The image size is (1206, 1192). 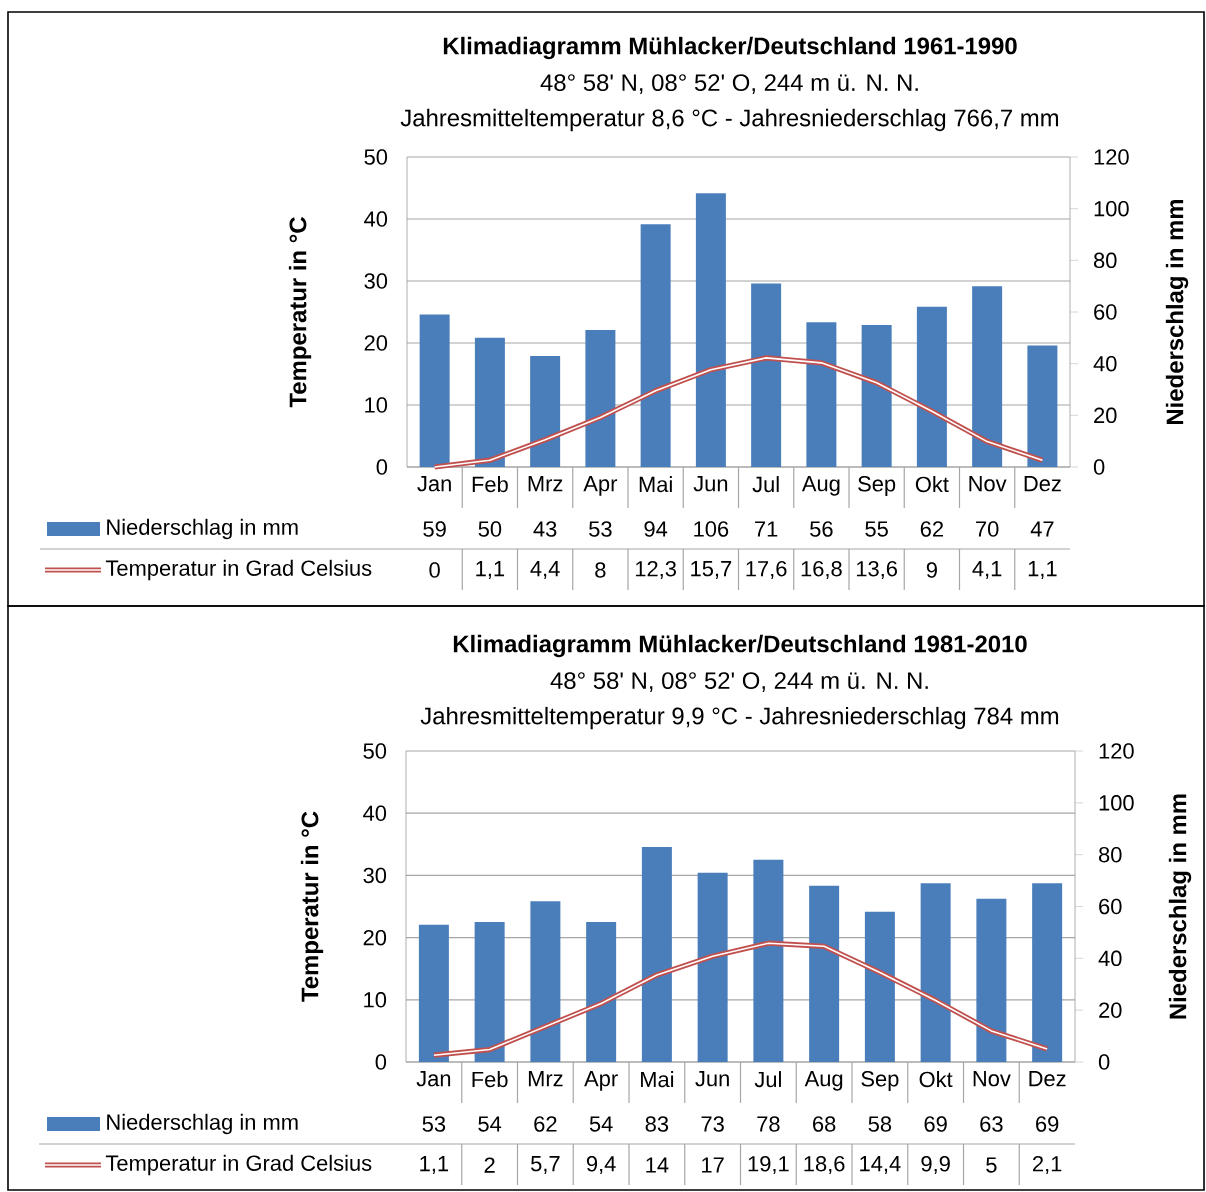 What do you see at coordinates (711, 570) in the screenshot?
I see `data-label: 15,7` at bounding box center [711, 570].